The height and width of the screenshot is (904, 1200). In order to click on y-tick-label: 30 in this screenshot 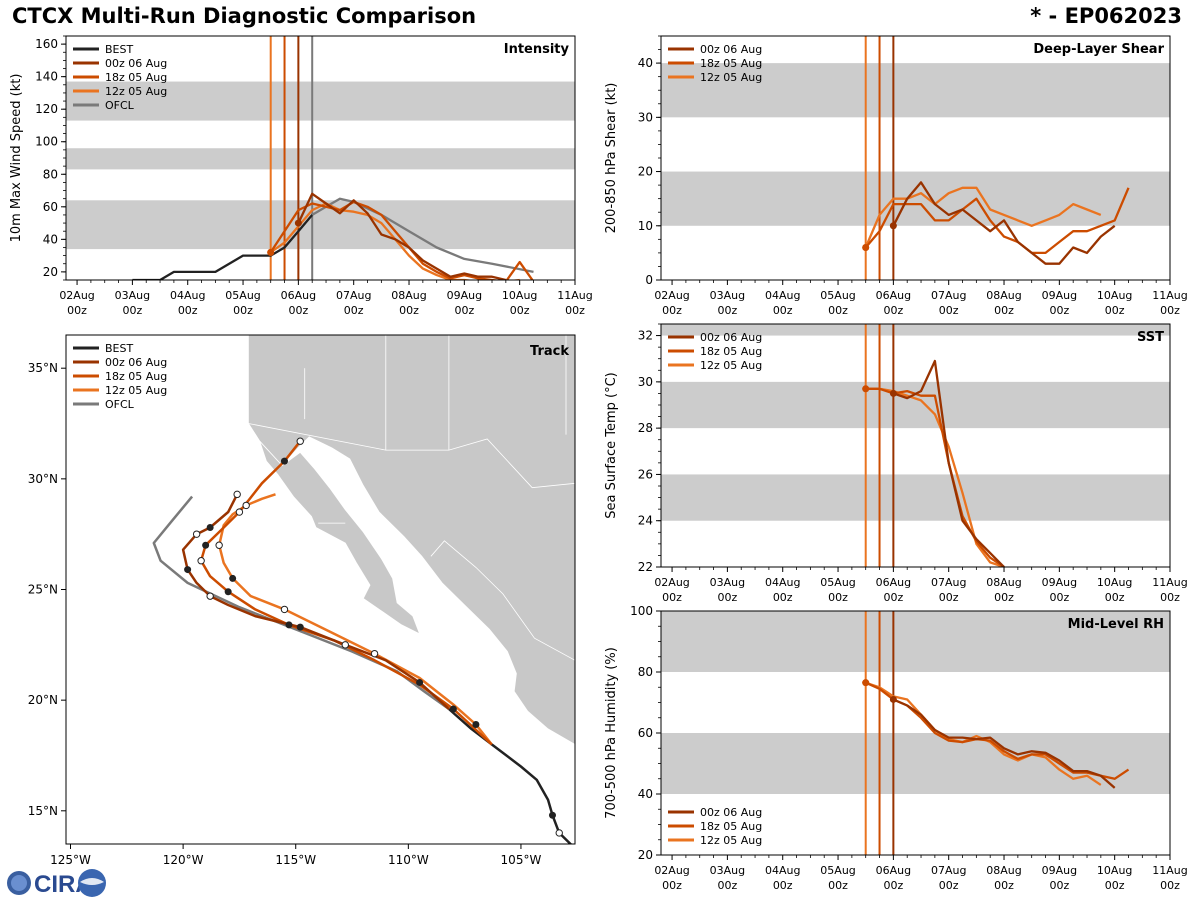, I will do `click(645, 117)`.